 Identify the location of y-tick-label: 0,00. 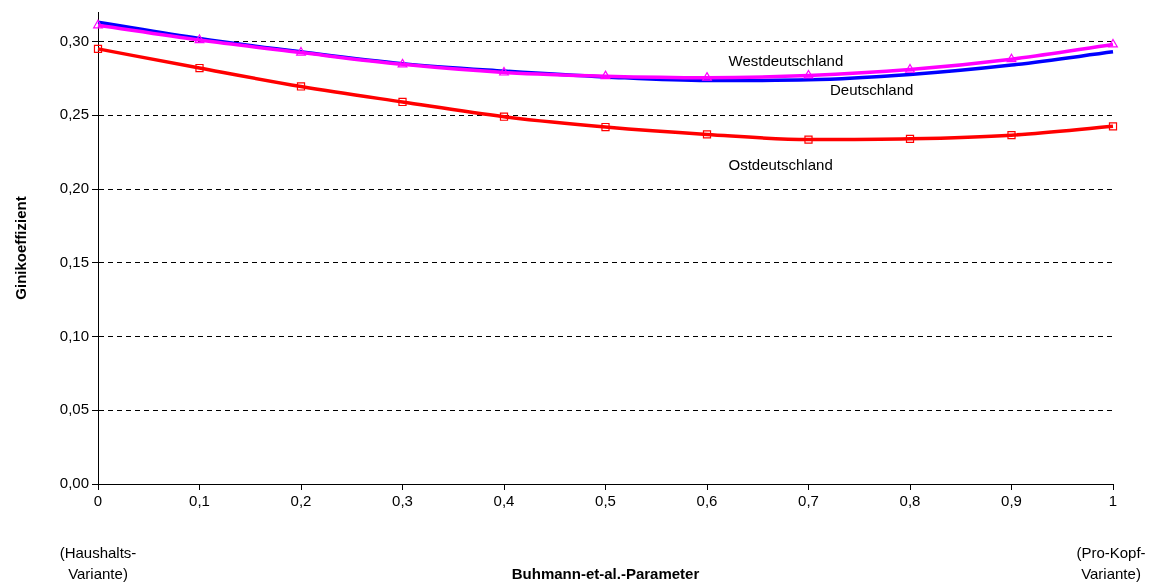
(74, 483).